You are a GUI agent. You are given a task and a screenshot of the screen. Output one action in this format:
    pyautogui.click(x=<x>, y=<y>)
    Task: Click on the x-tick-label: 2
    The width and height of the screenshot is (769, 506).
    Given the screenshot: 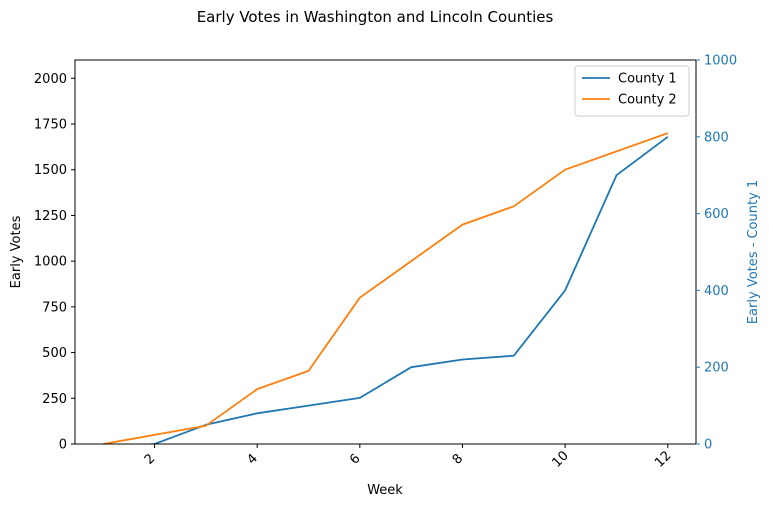 What is the action you would take?
    pyautogui.click(x=150, y=459)
    